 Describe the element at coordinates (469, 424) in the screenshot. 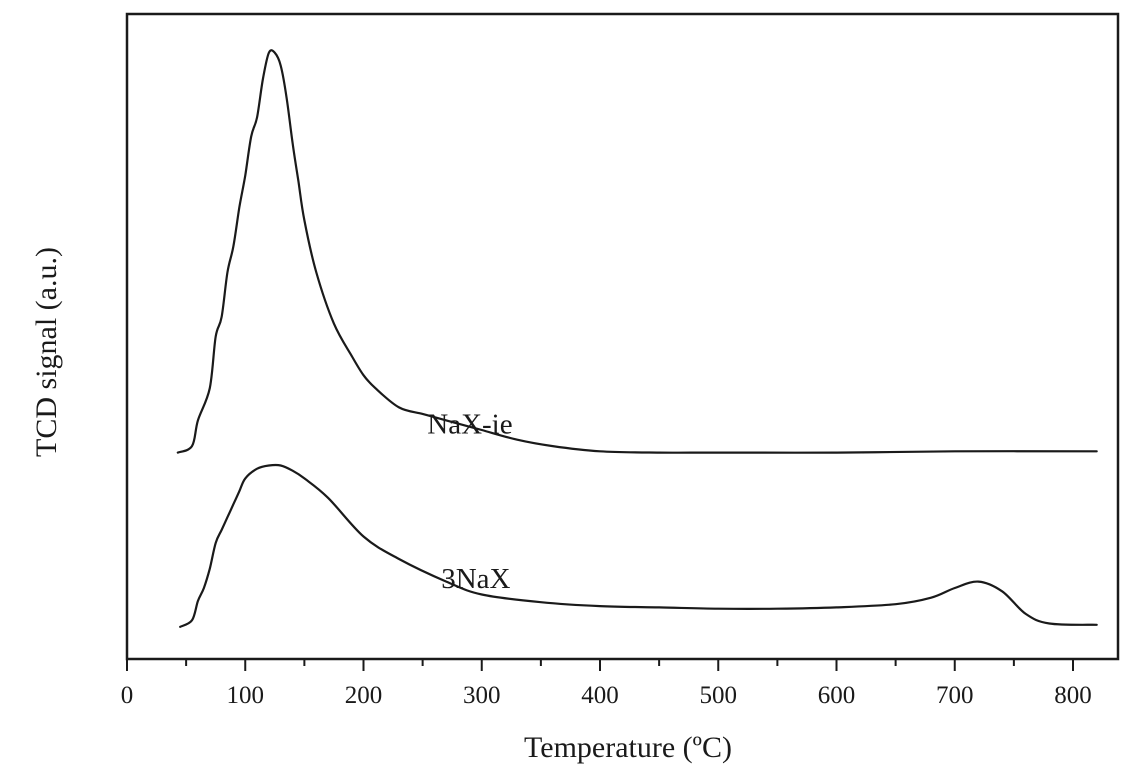

I see `curve-label-nax-ie: NaX-ie` at that location.